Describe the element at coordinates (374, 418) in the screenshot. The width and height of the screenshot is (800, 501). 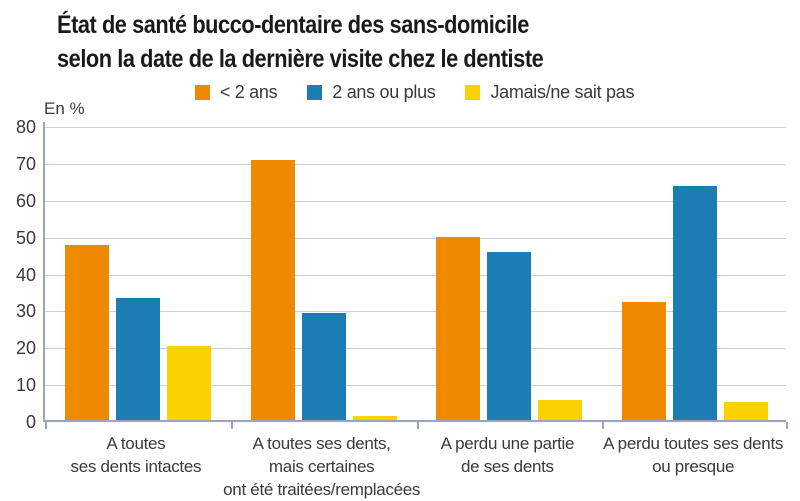
I see `bar-group2-series3` at that location.